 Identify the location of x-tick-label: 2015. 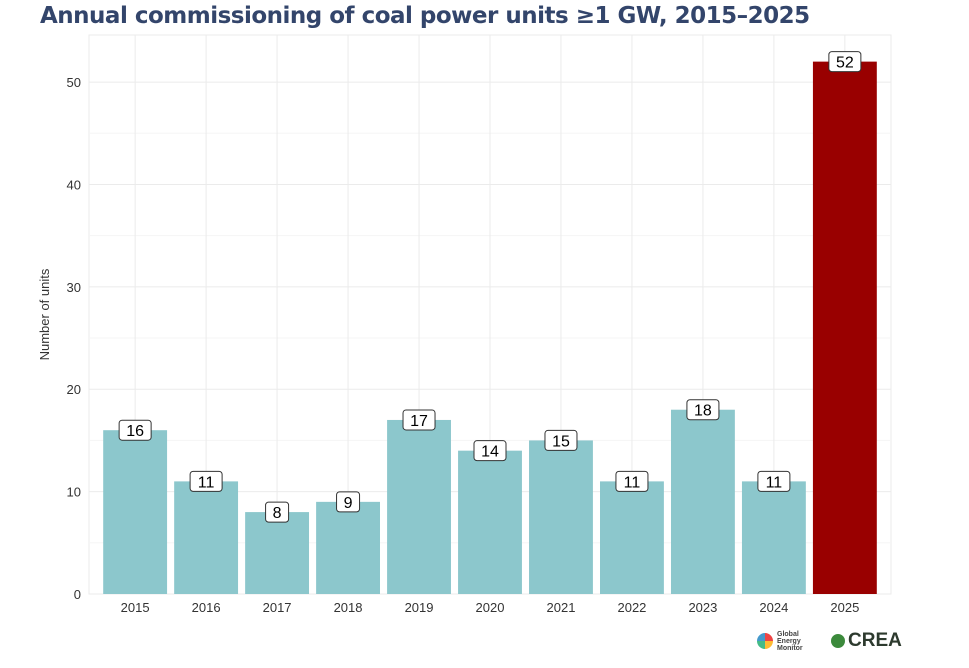
(135, 607).